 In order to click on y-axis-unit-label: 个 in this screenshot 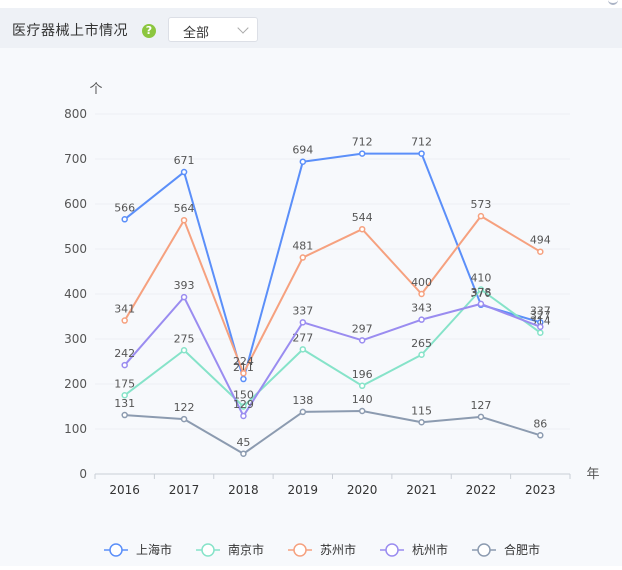, I will do `click(95, 89)`.